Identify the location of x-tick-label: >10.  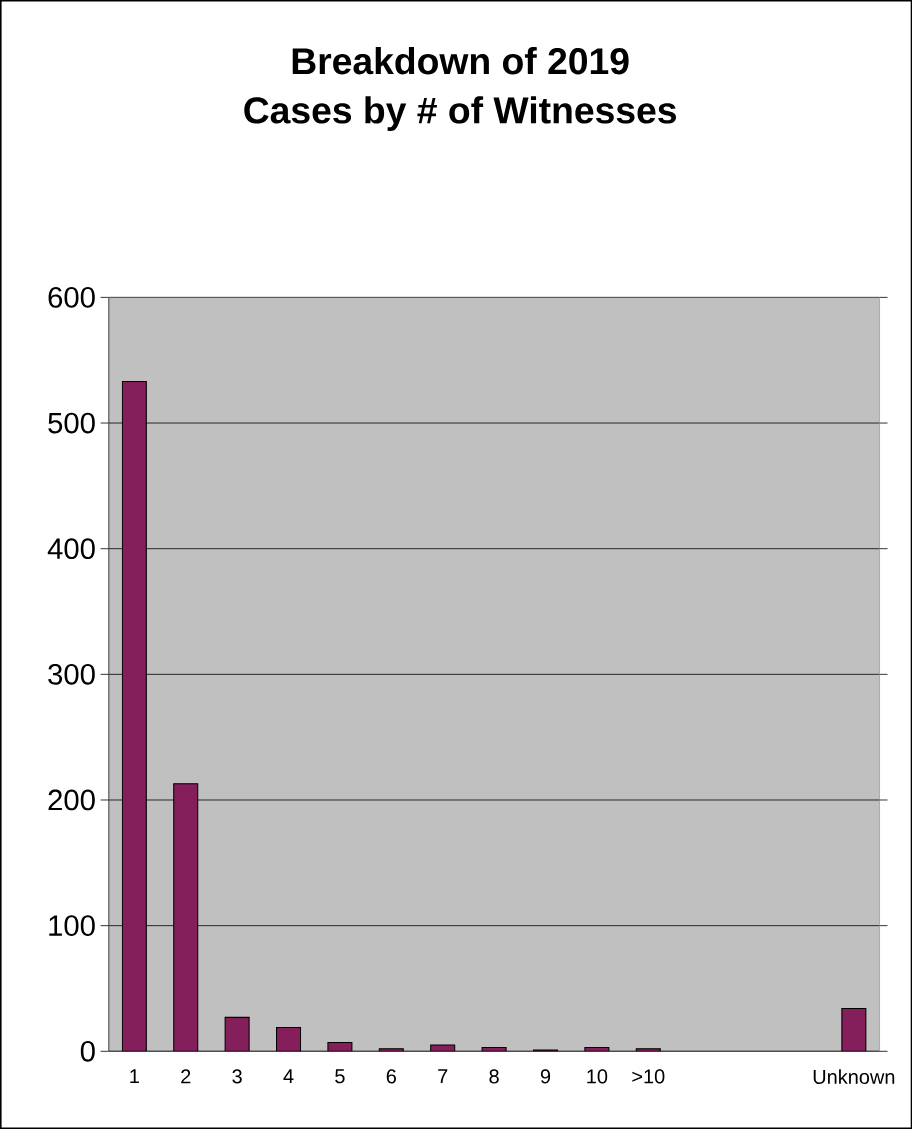
(648, 1076).